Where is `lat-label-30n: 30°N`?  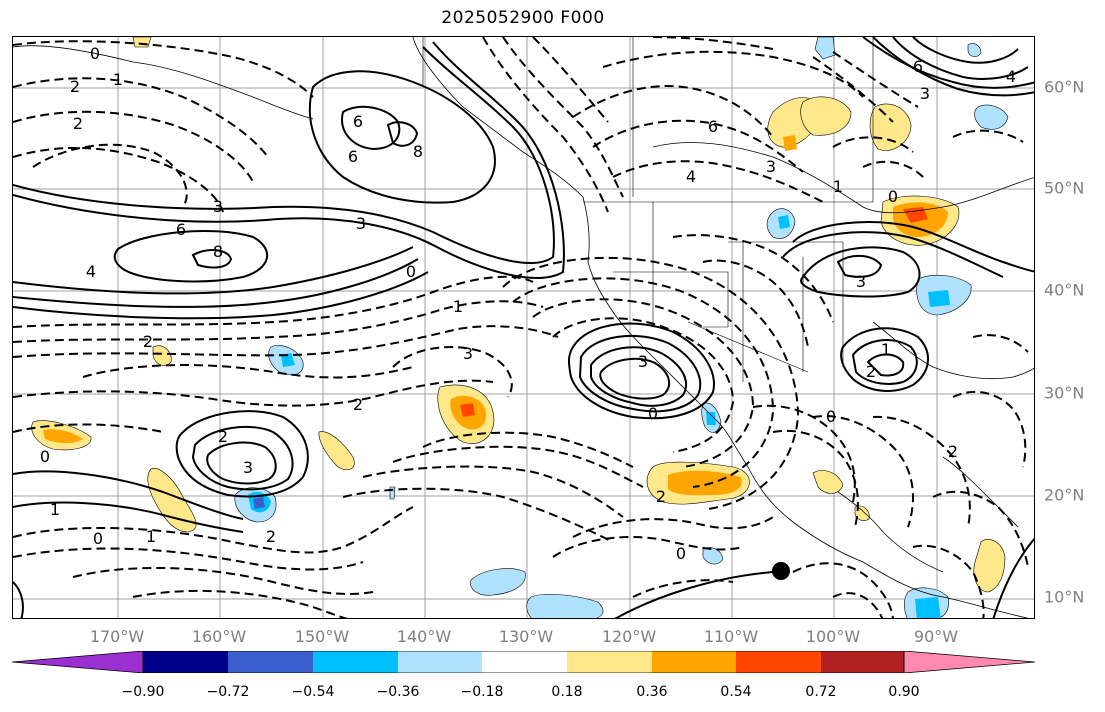
lat-label-30n: 30°N is located at coordinates (1064, 393).